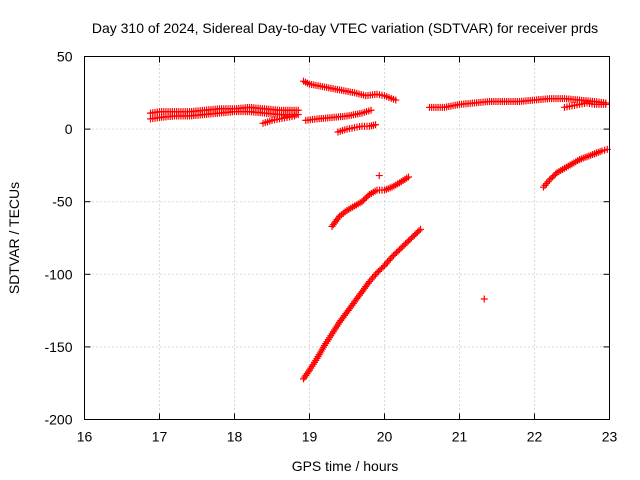  What do you see at coordinates (518, 103) in the screenshot?
I see `series-arc-right-top` at bounding box center [518, 103].